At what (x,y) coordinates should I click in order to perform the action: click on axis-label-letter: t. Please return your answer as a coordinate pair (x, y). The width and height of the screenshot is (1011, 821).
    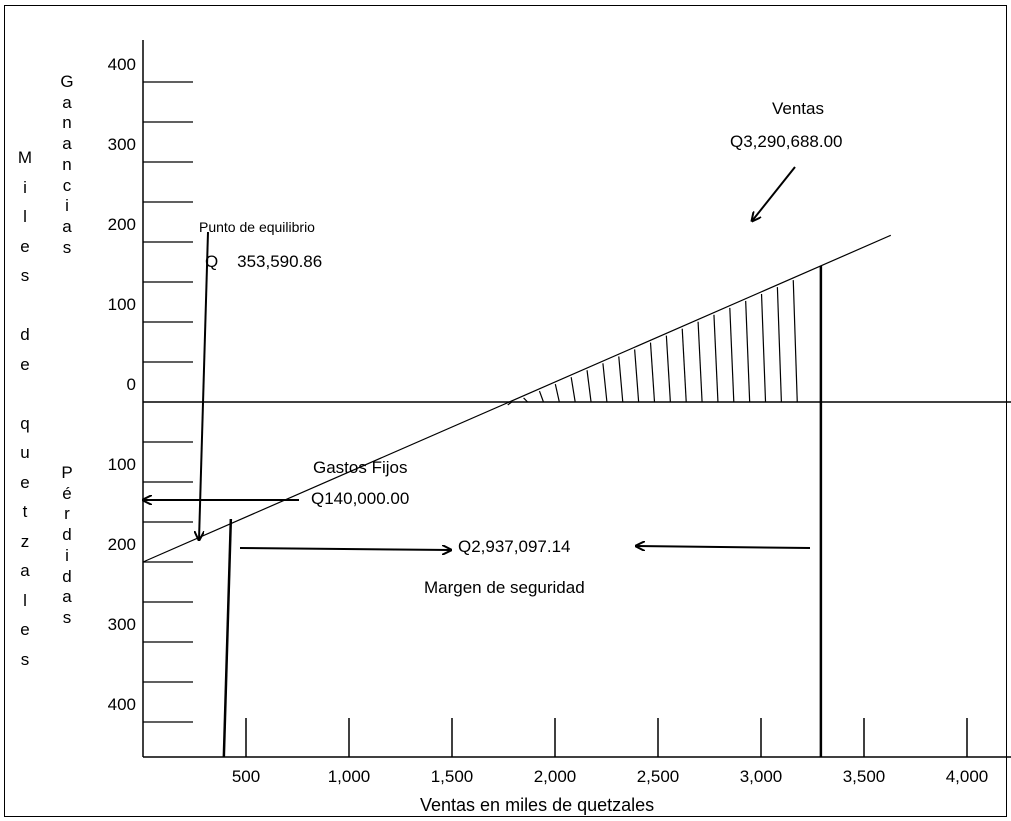
    Looking at the image, I should click on (25, 511).